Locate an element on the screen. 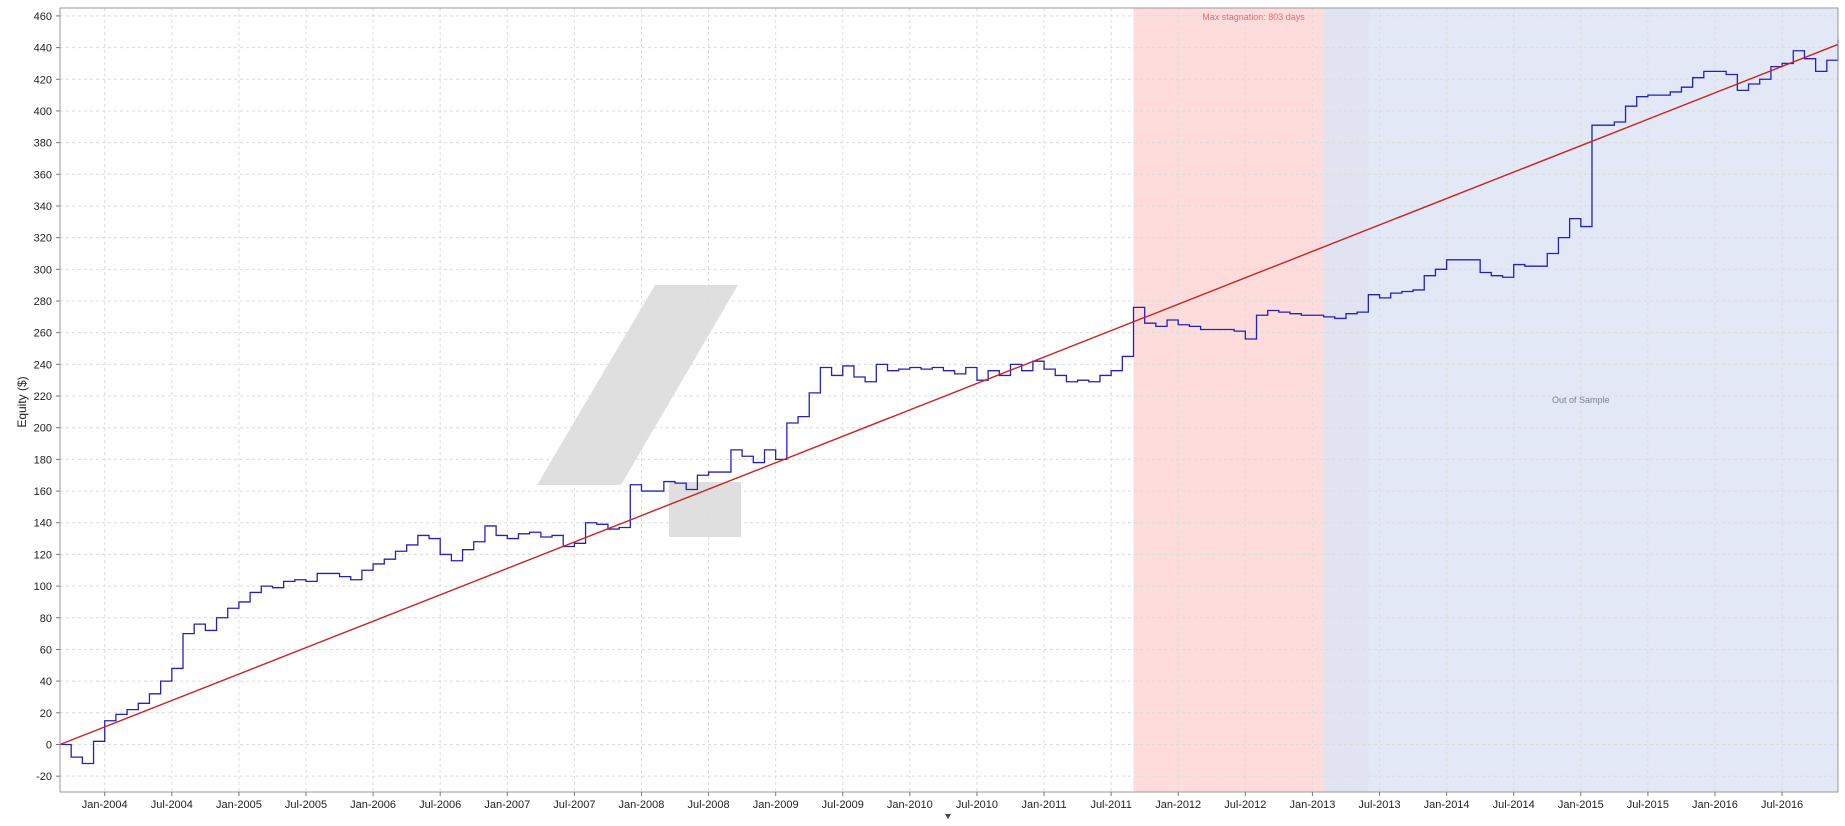 This screenshot has height=826, width=1845. y-tick-label: 260 is located at coordinates (43, 334).